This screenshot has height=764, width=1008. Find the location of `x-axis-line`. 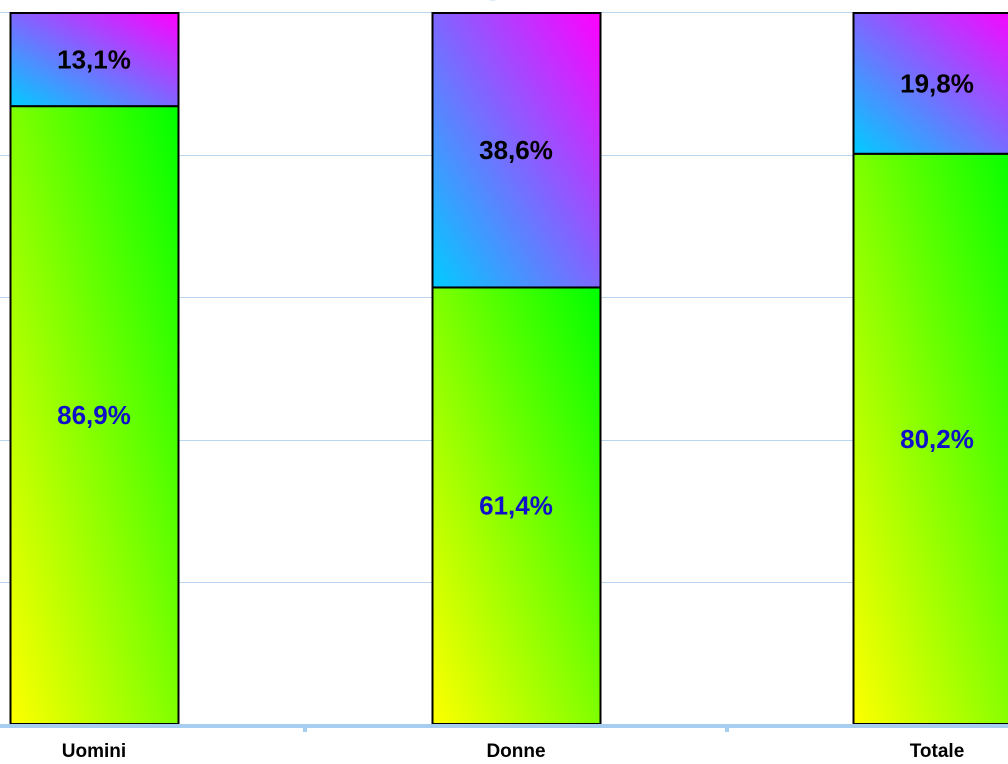

x-axis-line is located at coordinates (504, 726).